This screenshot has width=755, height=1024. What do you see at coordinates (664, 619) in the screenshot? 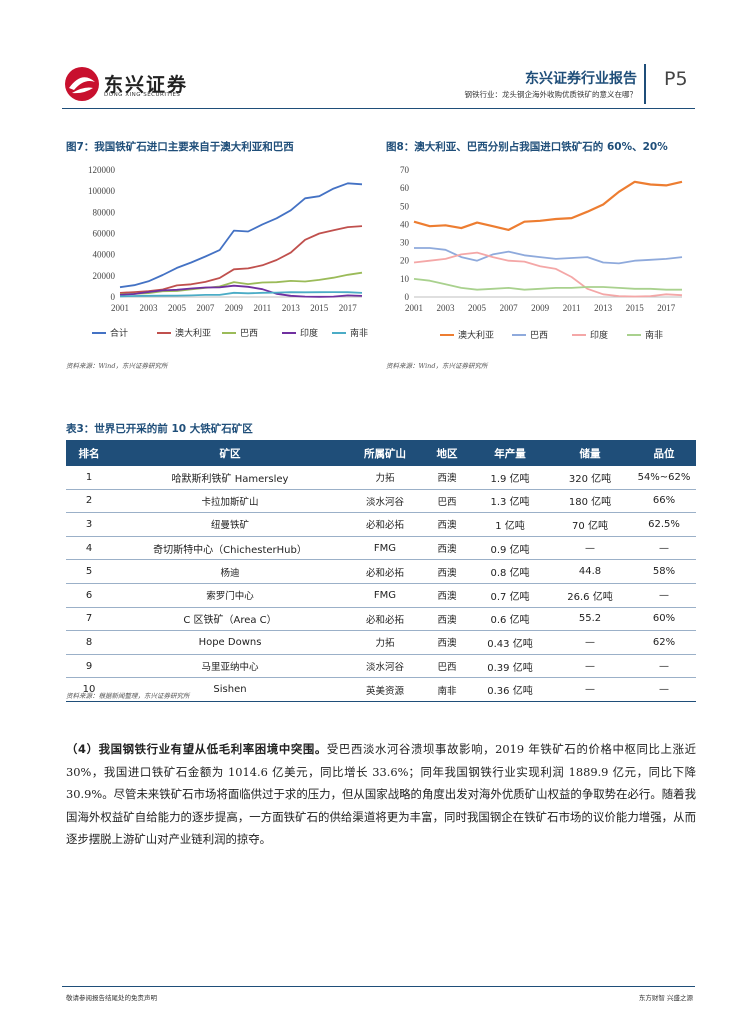
I see `table-cell: 60%` at bounding box center [664, 619].